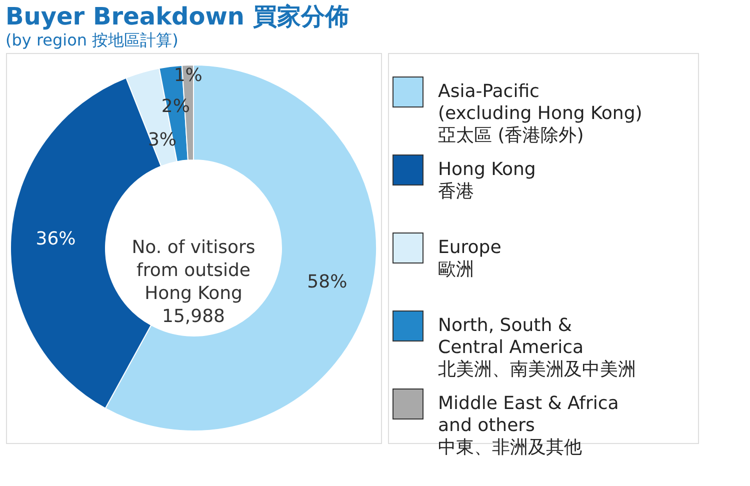 The image size is (750, 486). Describe the element at coordinates (487, 180) in the screenshot. I see `legend-label: Hong Kong 香港` at that location.